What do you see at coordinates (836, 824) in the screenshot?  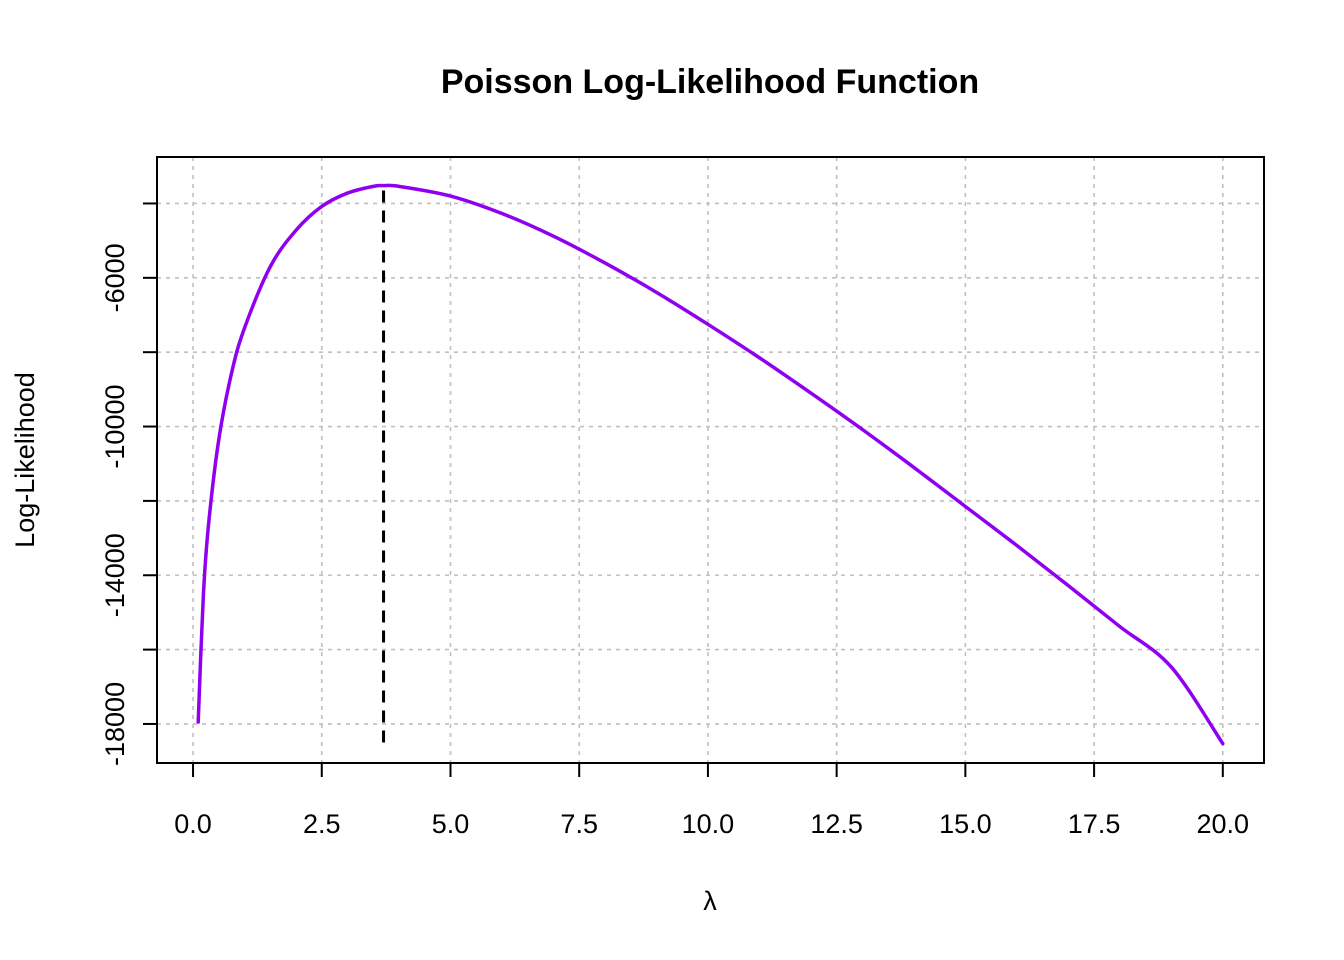 I see `x-tick-label: 12.5` at bounding box center [836, 824].